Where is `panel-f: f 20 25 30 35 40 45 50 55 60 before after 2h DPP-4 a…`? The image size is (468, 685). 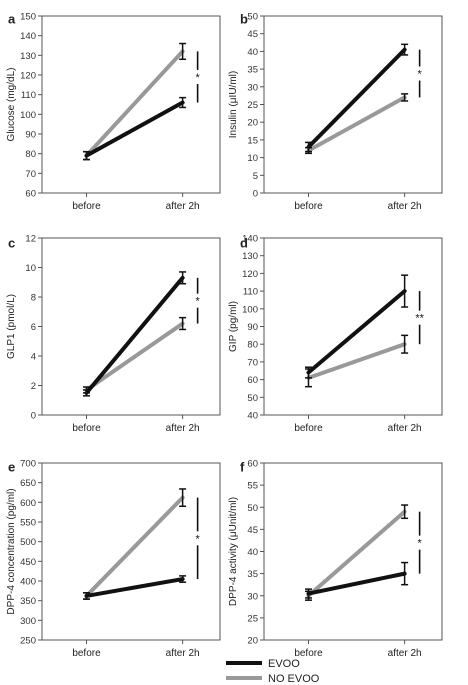 panel-f: f 20 25 30 35 40 45 50 55 60 before after 2h DPP-4 a… is located at coordinates (335, 559).